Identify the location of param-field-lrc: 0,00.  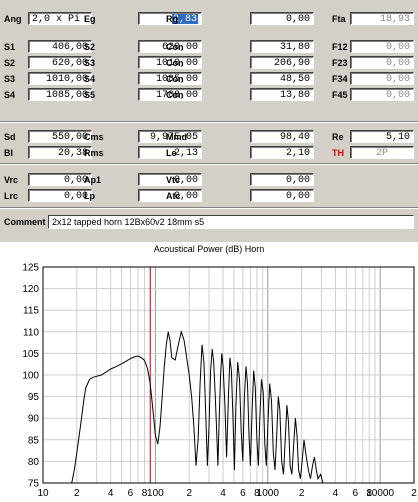
(60, 195).